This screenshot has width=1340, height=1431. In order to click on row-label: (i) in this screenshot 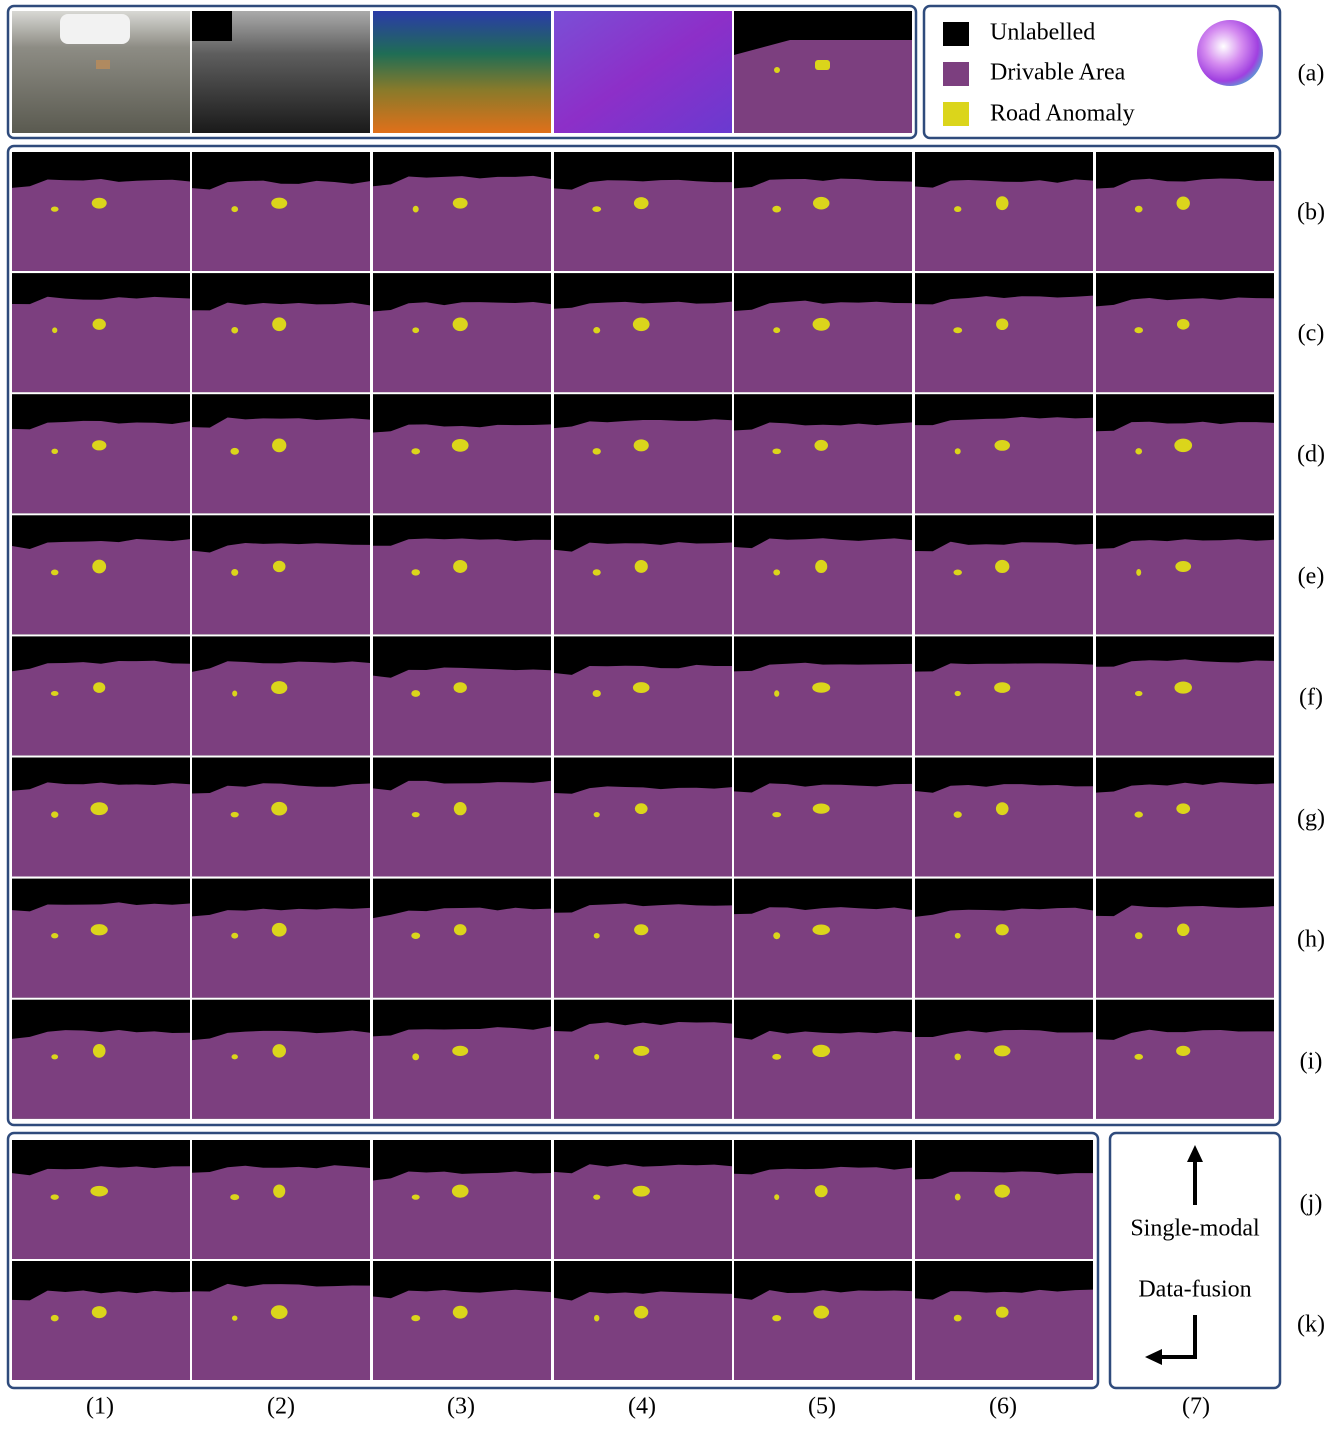, I will do `click(1311, 1062)`.